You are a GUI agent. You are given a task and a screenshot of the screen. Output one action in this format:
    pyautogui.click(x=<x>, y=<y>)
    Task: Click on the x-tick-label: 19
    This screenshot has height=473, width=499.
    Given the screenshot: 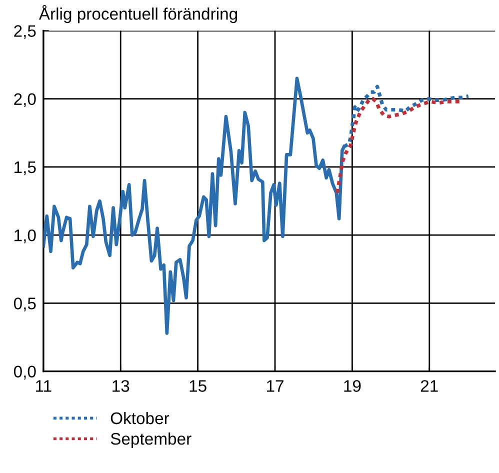 What is the action you would take?
    pyautogui.click(x=352, y=386)
    